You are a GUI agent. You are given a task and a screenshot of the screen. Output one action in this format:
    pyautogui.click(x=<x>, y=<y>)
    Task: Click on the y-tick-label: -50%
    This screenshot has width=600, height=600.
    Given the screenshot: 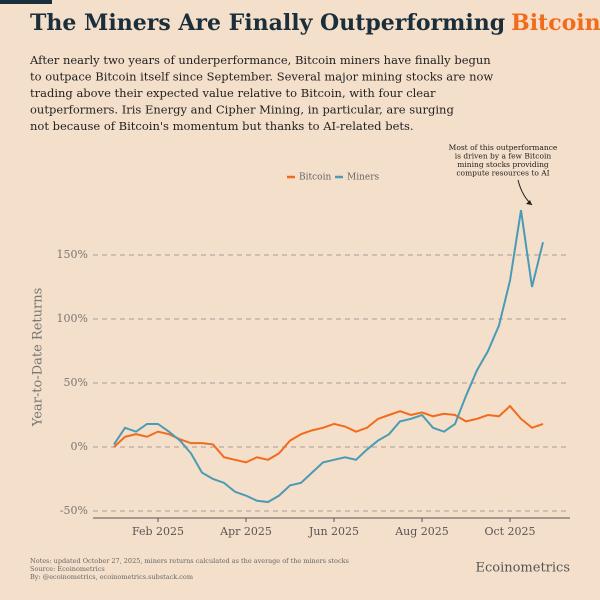 What is the action you would take?
    pyautogui.click(x=74, y=510)
    